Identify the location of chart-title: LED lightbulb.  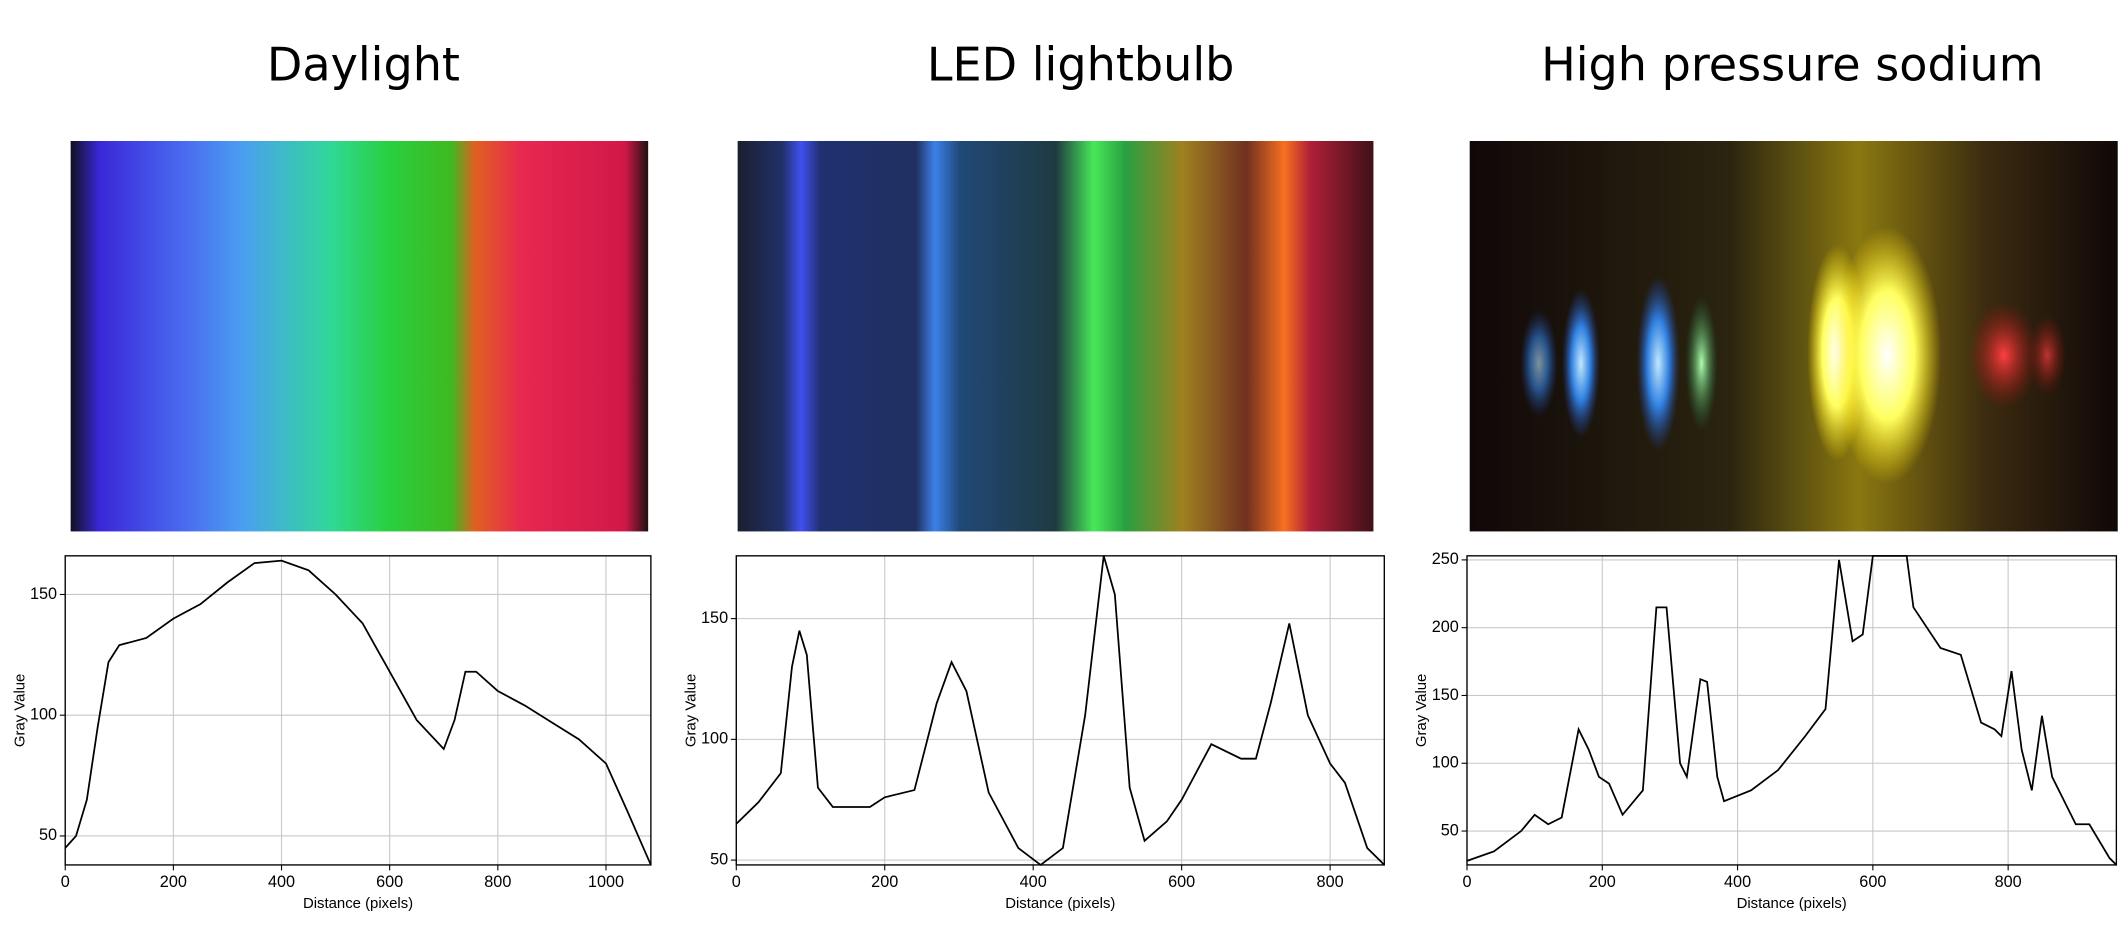
(1081, 64).